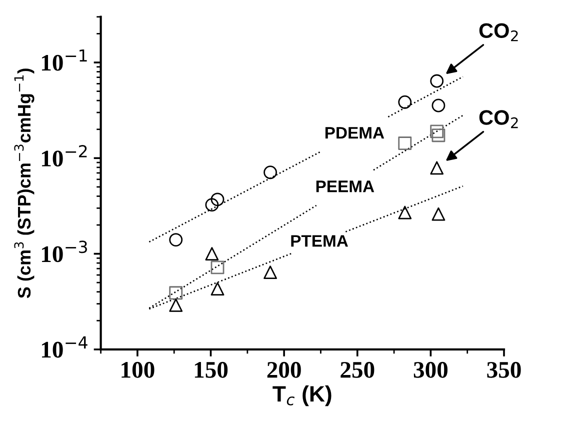  Describe the element at coordinates (65, 347) in the screenshot. I see `y-tick-label: 10$^{−4}$` at that location.